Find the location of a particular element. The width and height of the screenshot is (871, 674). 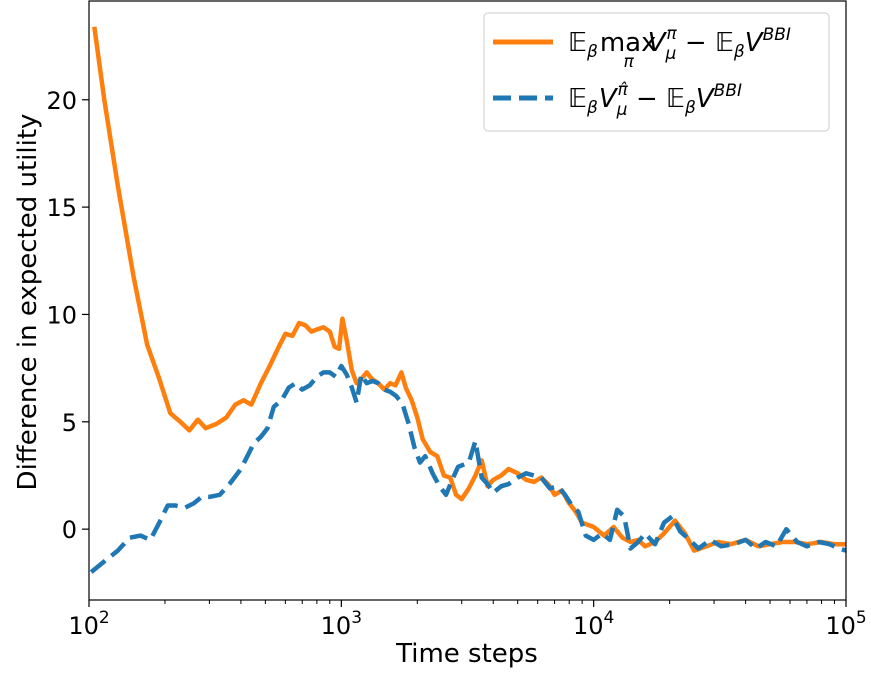

x-tick-label: 10⁵ is located at coordinates (845, 624).